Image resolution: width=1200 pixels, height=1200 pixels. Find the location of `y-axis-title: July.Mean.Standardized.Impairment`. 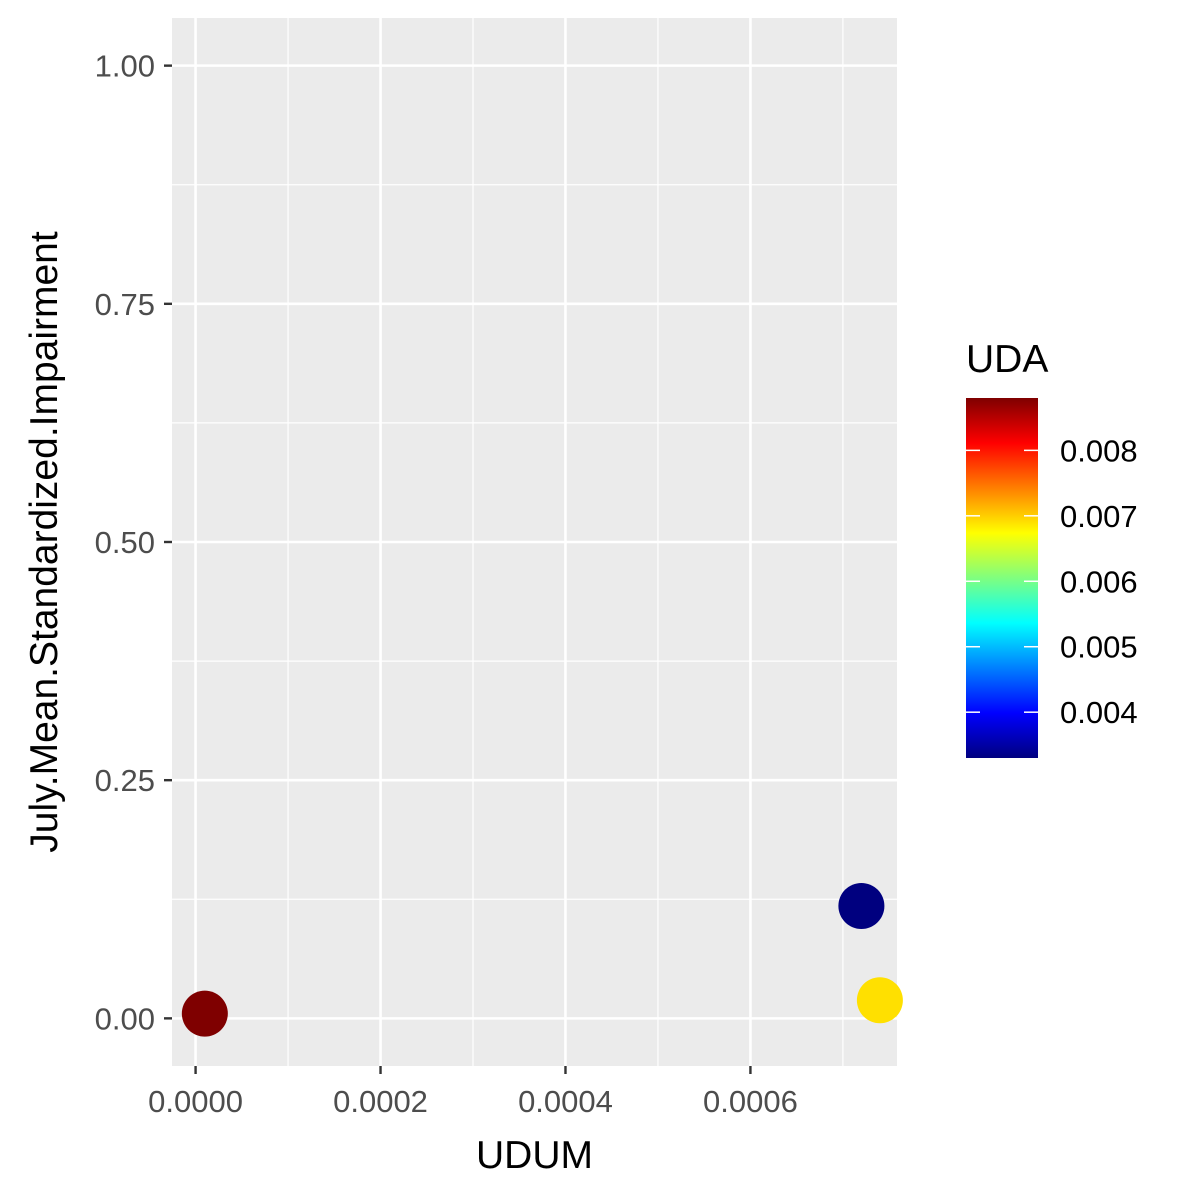

y-axis-title: July.Mean.Standardized.Impairment is located at coordinates (44, 542).